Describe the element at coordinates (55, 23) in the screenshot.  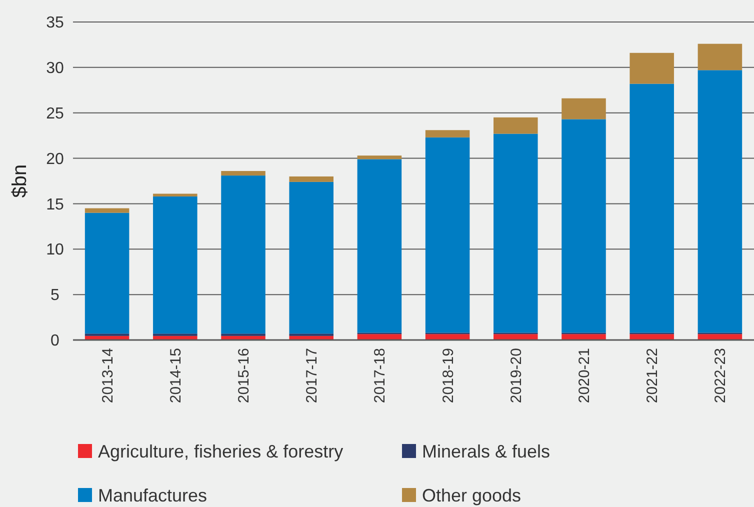
I see `y-tick-label: 35` at that location.